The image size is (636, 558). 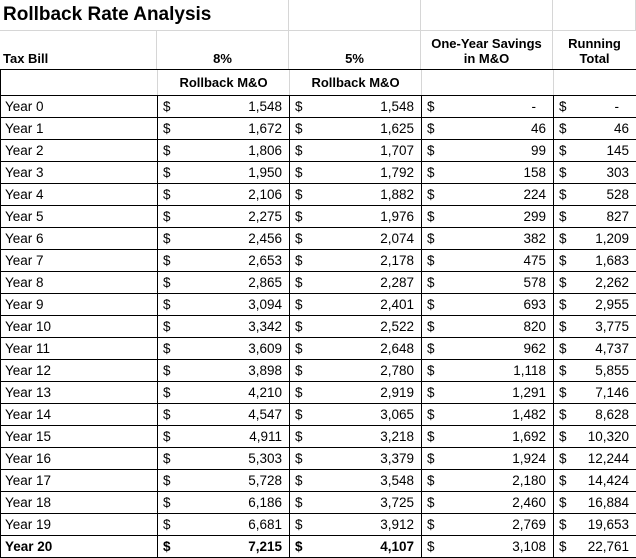 What do you see at coordinates (488, 195) in the screenshot?
I see `savings-cell: $ 224` at bounding box center [488, 195].